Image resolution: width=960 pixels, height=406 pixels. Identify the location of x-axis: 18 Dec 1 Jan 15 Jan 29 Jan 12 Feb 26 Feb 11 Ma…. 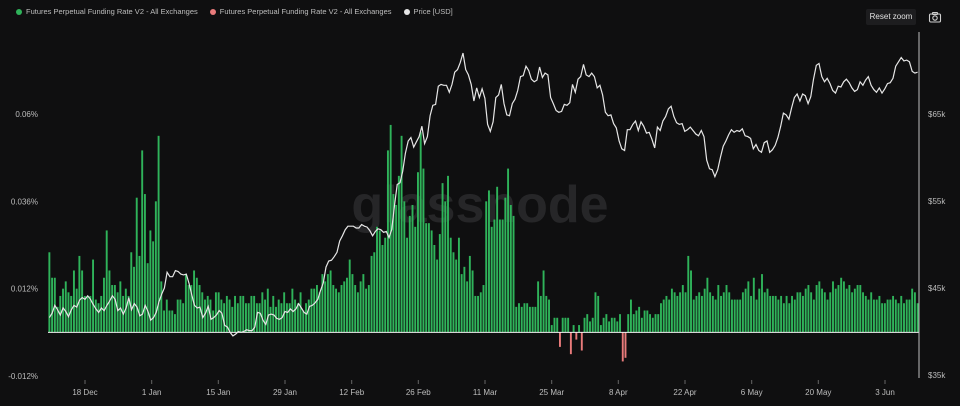
(483, 388).